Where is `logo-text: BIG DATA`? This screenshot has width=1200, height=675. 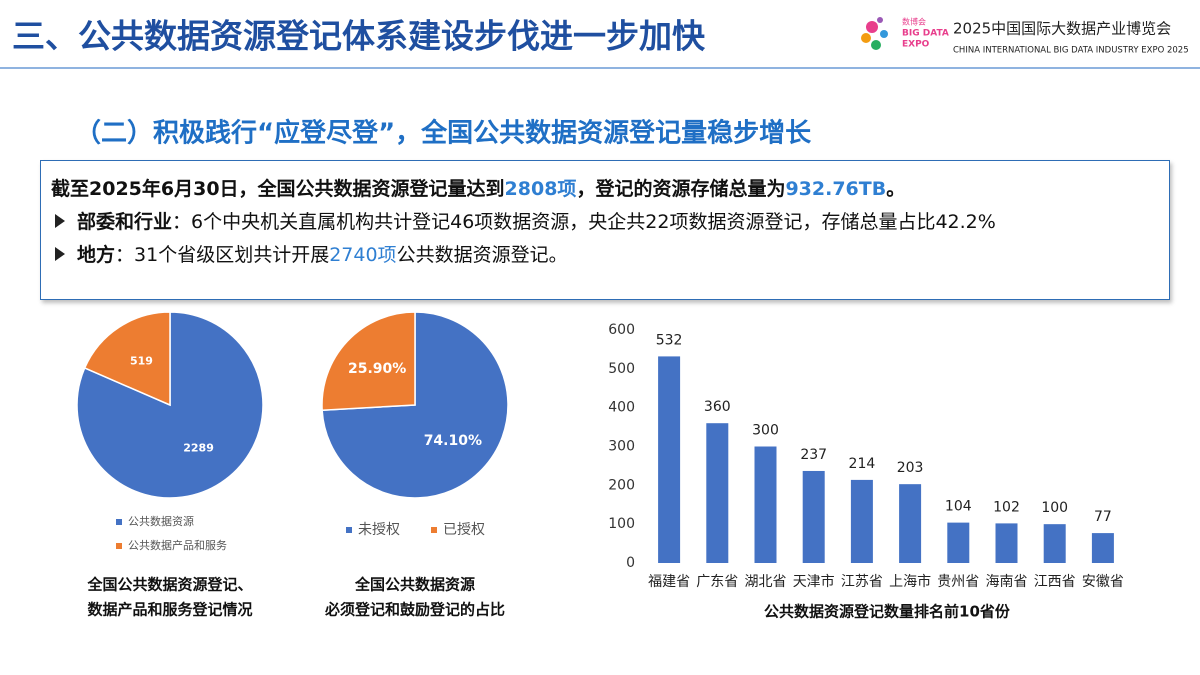 logo-text: BIG DATA is located at coordinates (925, 34).